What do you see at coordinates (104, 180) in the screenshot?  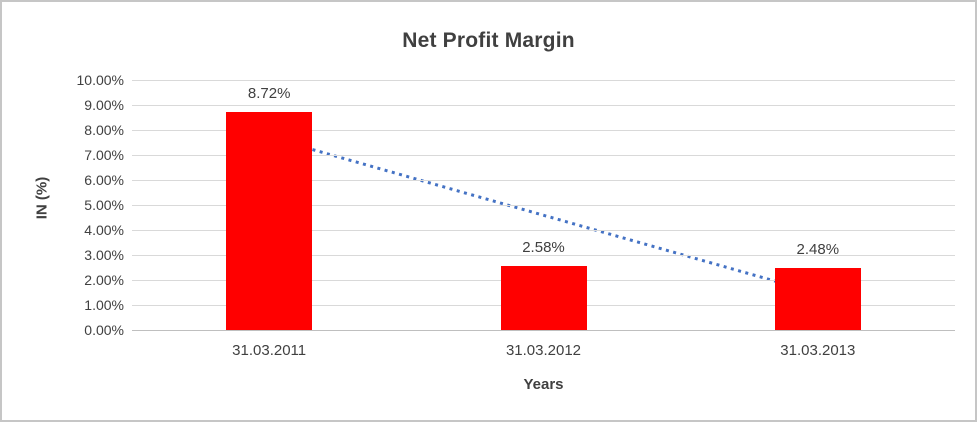 I see `y-tick-label: 6.00%` at bounding box center [104, 180].